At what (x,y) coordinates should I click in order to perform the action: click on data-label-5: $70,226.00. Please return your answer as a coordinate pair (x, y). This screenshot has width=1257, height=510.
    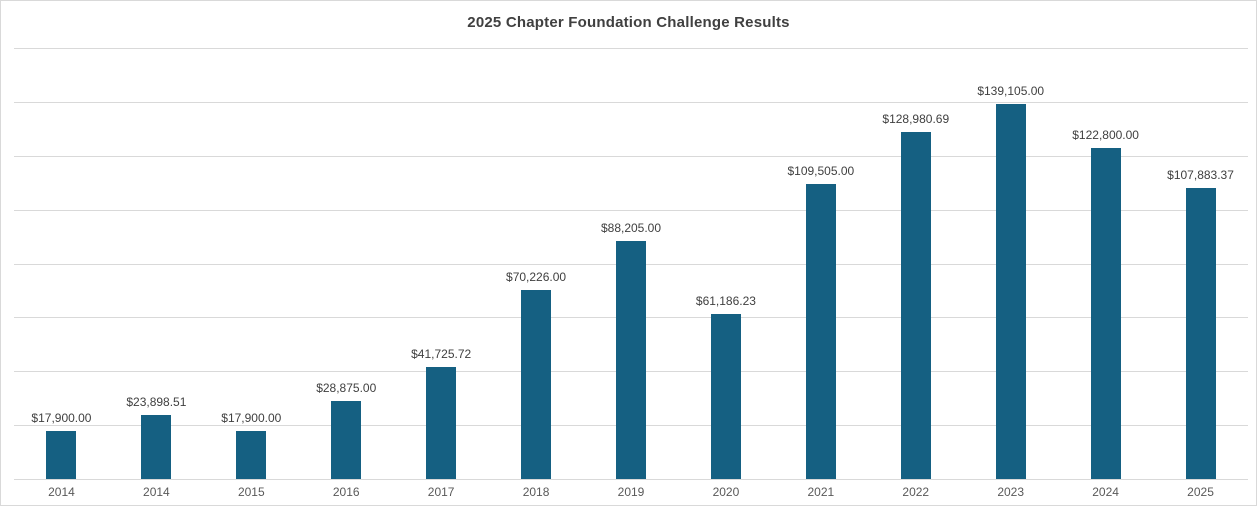
    Looking at the image, I should click on (536, 276).